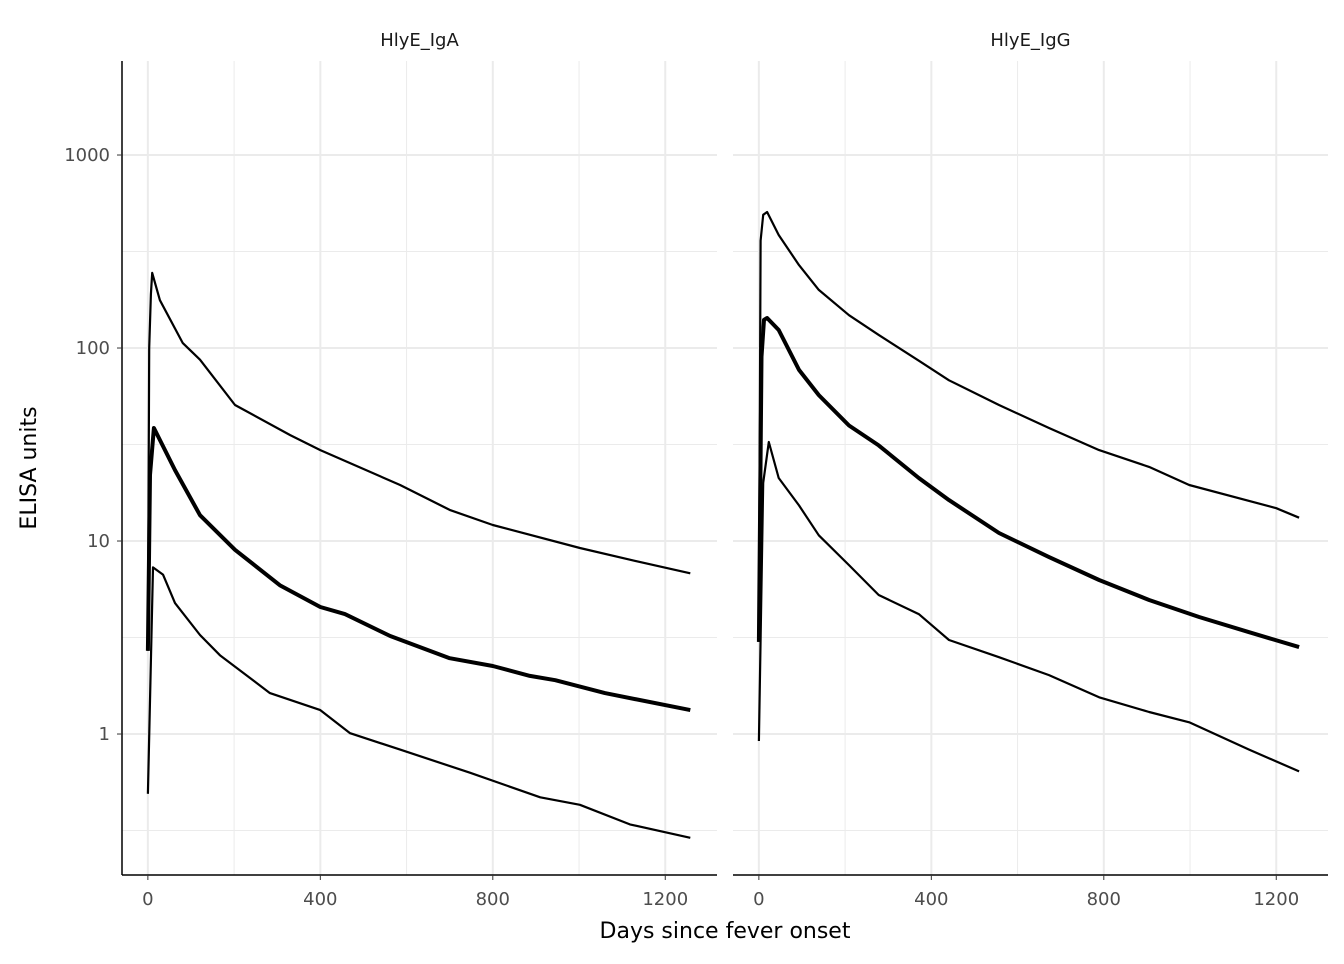 The height and width of the screenshot is (964, 1344). I want to click on y-axis-label: ELISA units, so click(29, 467).